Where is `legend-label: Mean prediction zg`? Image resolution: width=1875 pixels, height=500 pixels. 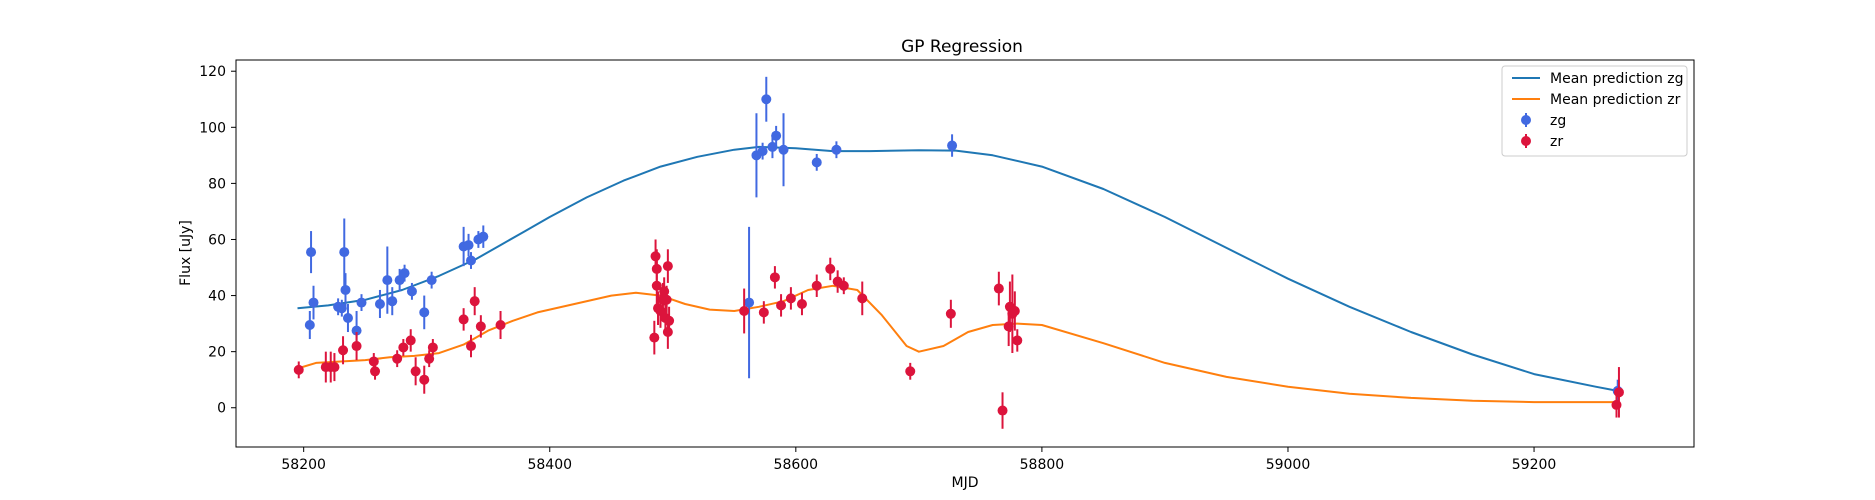
legend-label: Mean prediction zg is located at coordinates (1617, 79).